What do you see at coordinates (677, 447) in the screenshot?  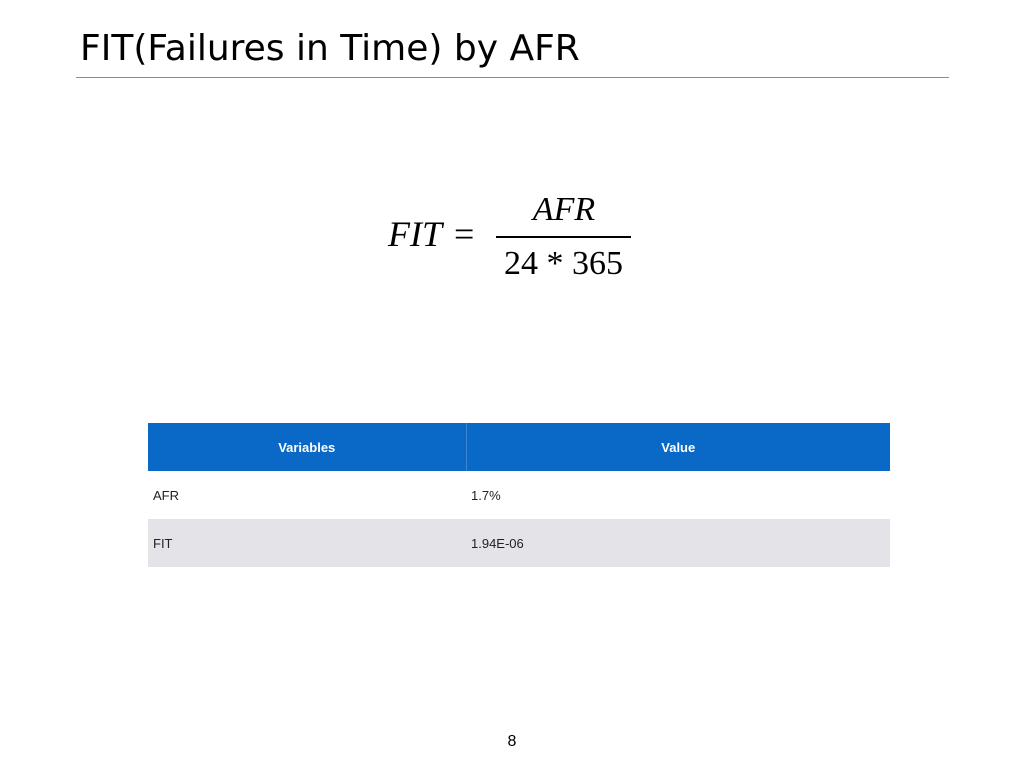 I see `header-value: Value` at bounding box center [677, 447].